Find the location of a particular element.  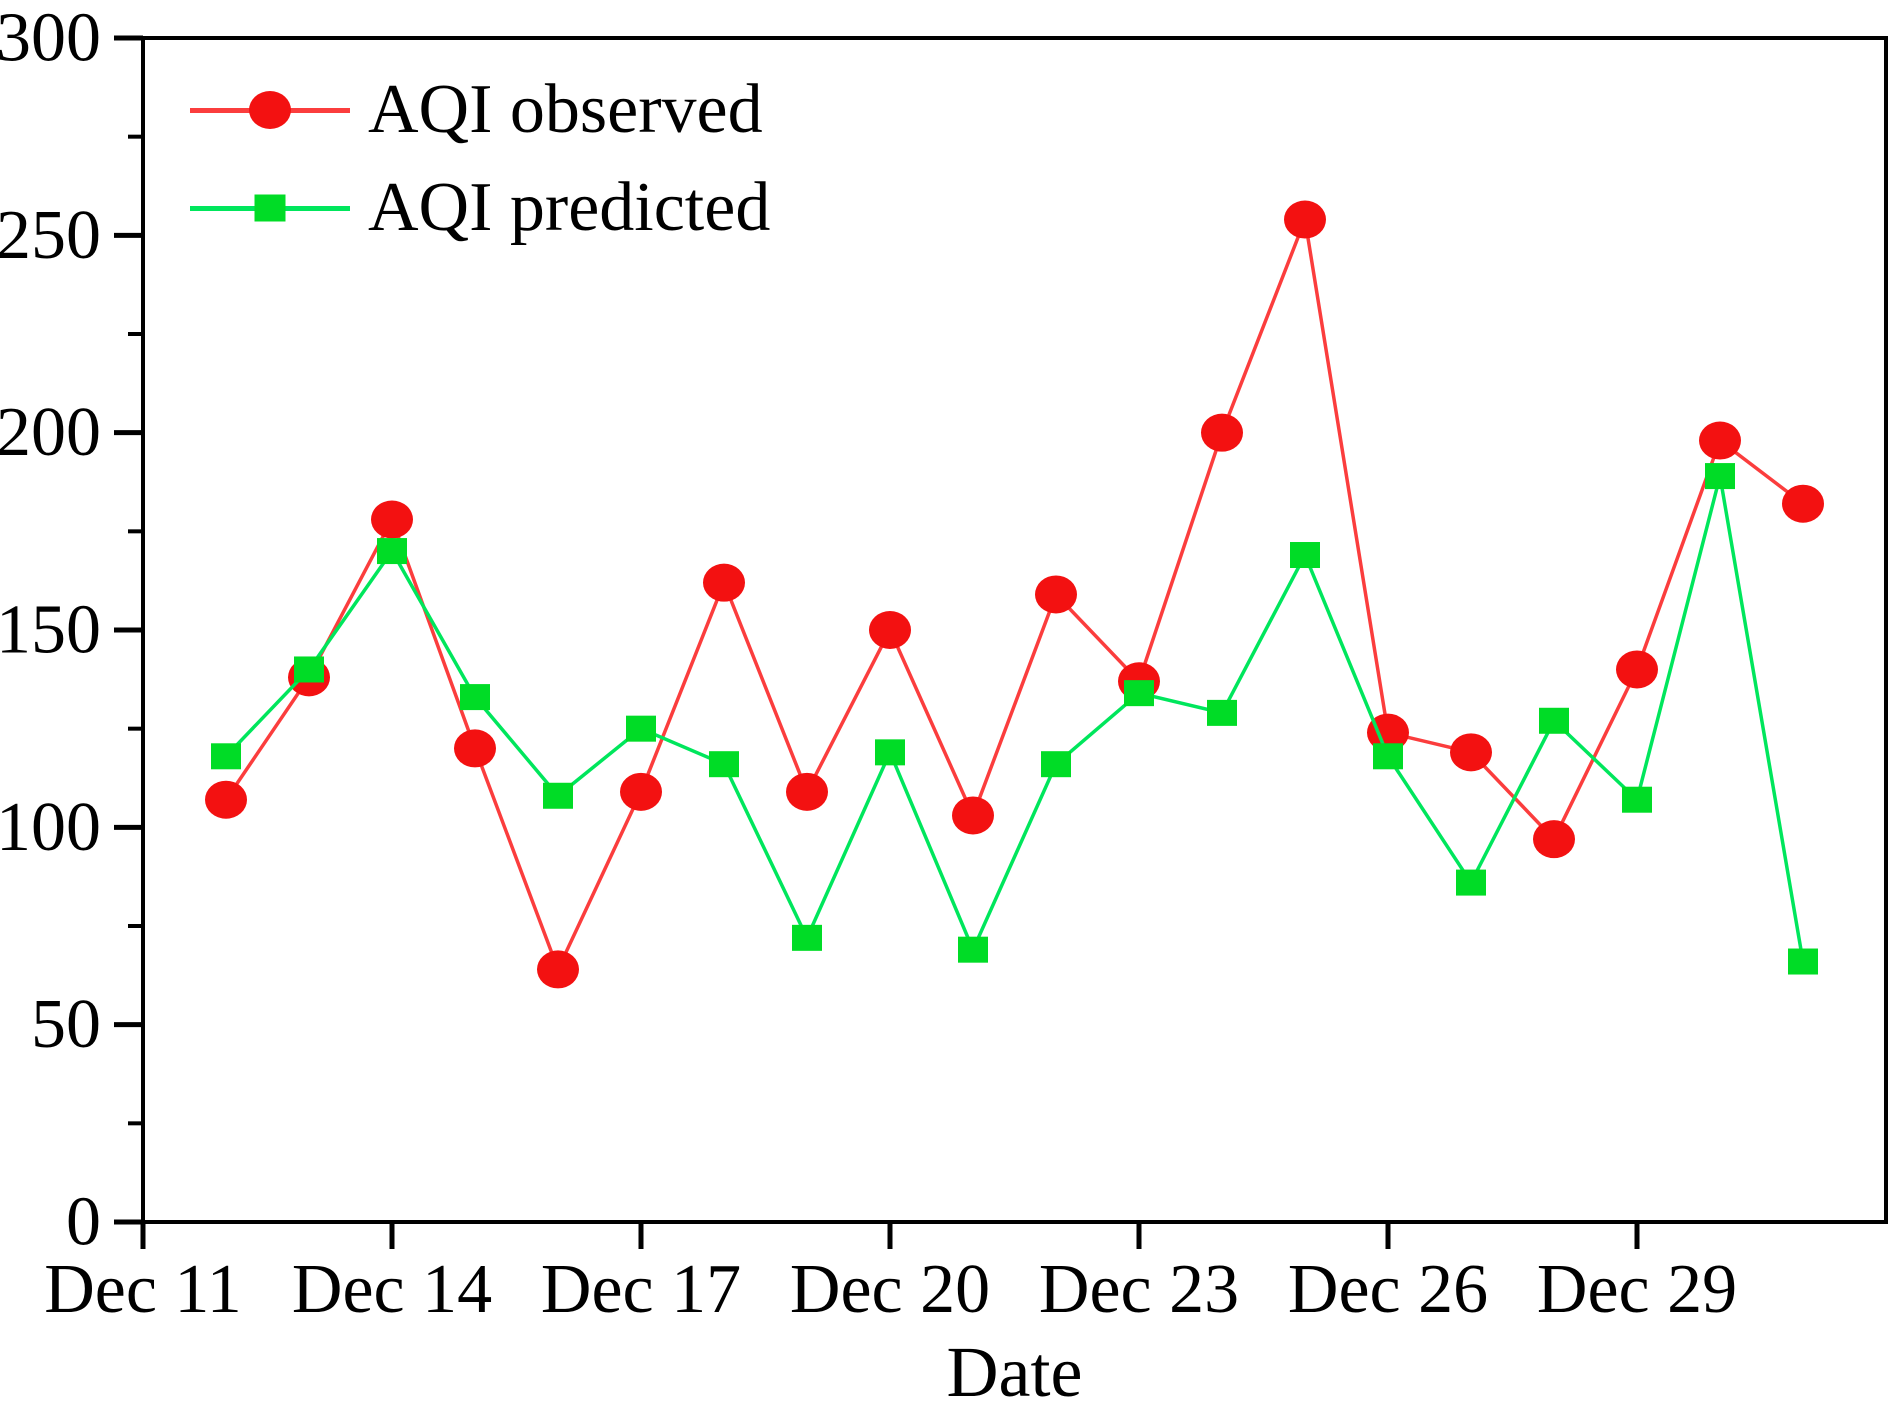

y-tick-label: 50 is located at coordinates (66, 1024).